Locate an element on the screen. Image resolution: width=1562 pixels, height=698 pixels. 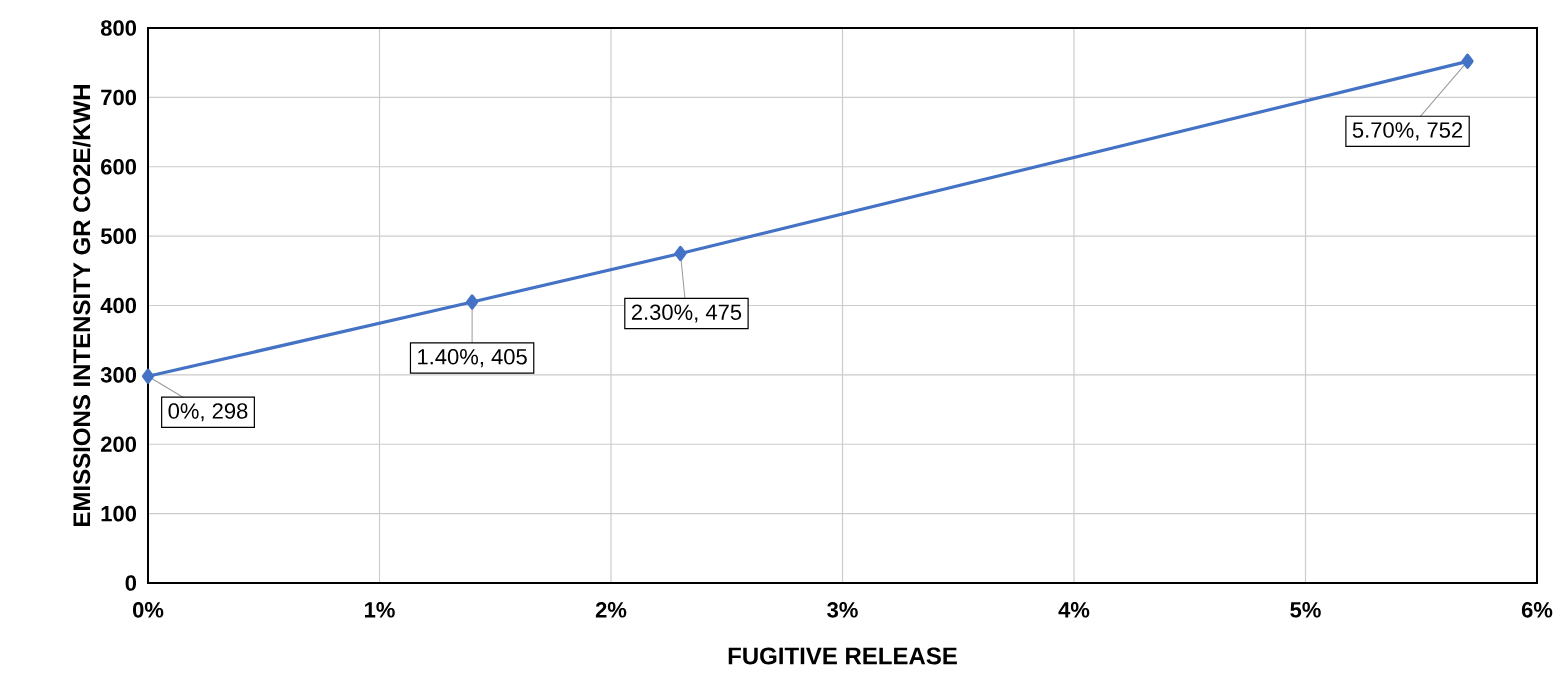
x-tick-label: 6% is located at coordinates (1537, 610).